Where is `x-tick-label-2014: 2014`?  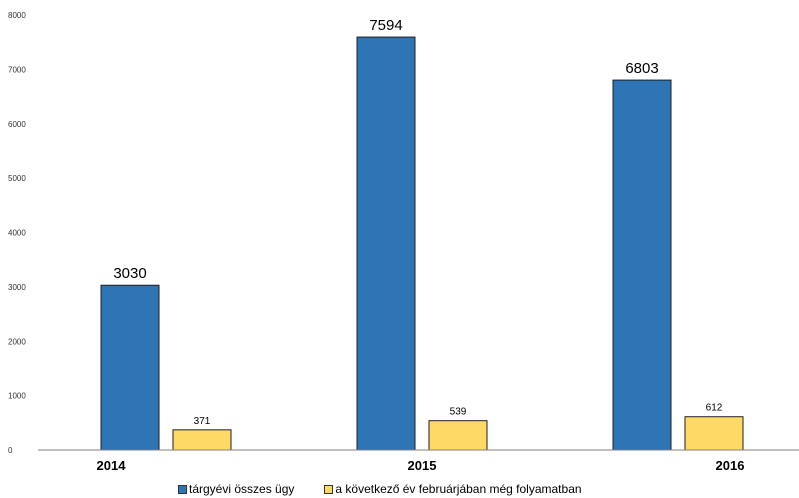
x-tick-label-2014: 2014 is located at coordinates (112, 465).